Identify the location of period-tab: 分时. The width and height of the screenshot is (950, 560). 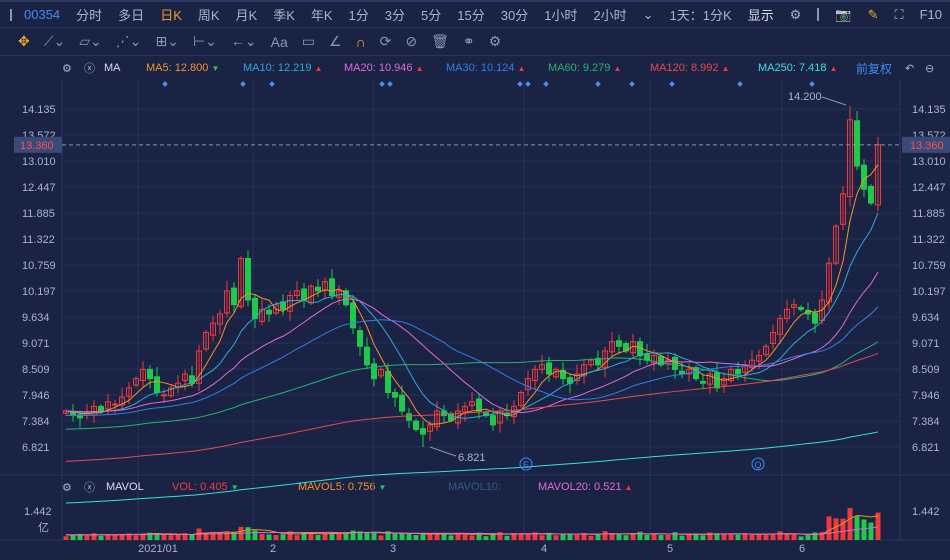
(89, 15).